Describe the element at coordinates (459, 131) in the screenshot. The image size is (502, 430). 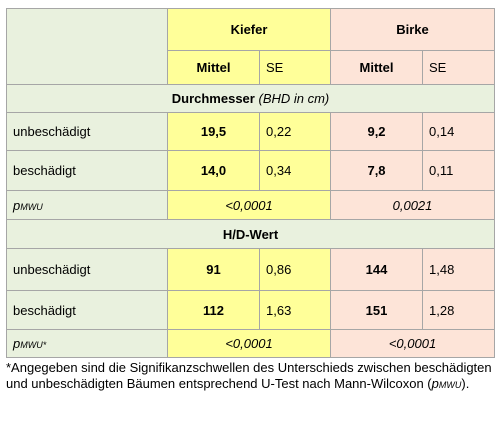
I see `value-cell: 0,14` at that location.